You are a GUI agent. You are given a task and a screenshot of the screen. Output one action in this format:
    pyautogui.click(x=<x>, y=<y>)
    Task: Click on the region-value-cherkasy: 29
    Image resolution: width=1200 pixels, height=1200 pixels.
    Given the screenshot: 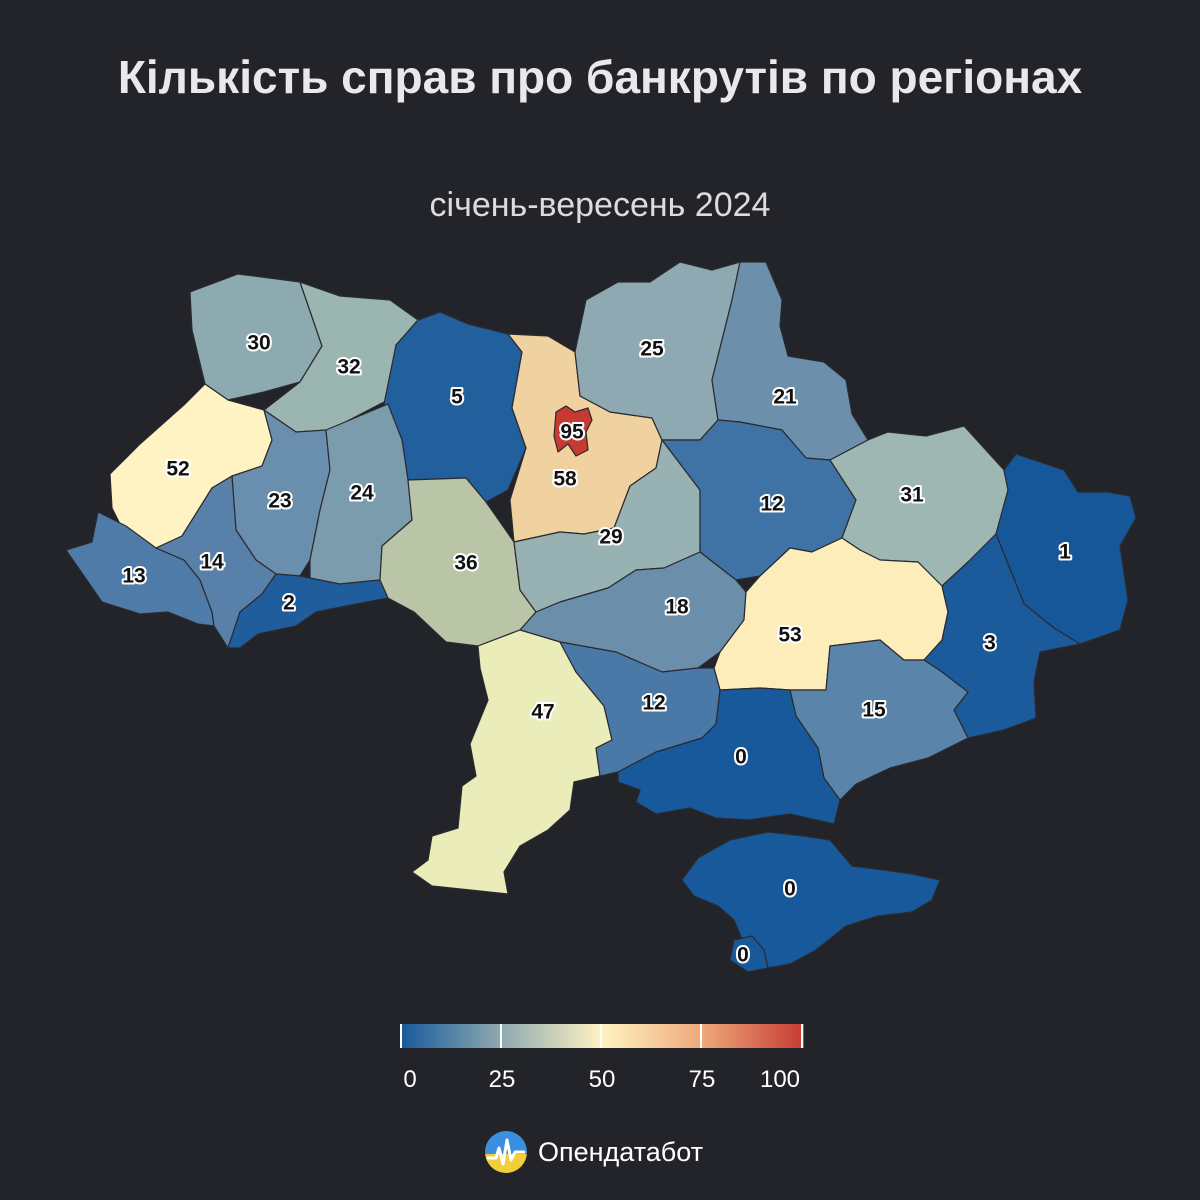 What is the action you would take?
    pyautogui.click(x=610, y=537)
    